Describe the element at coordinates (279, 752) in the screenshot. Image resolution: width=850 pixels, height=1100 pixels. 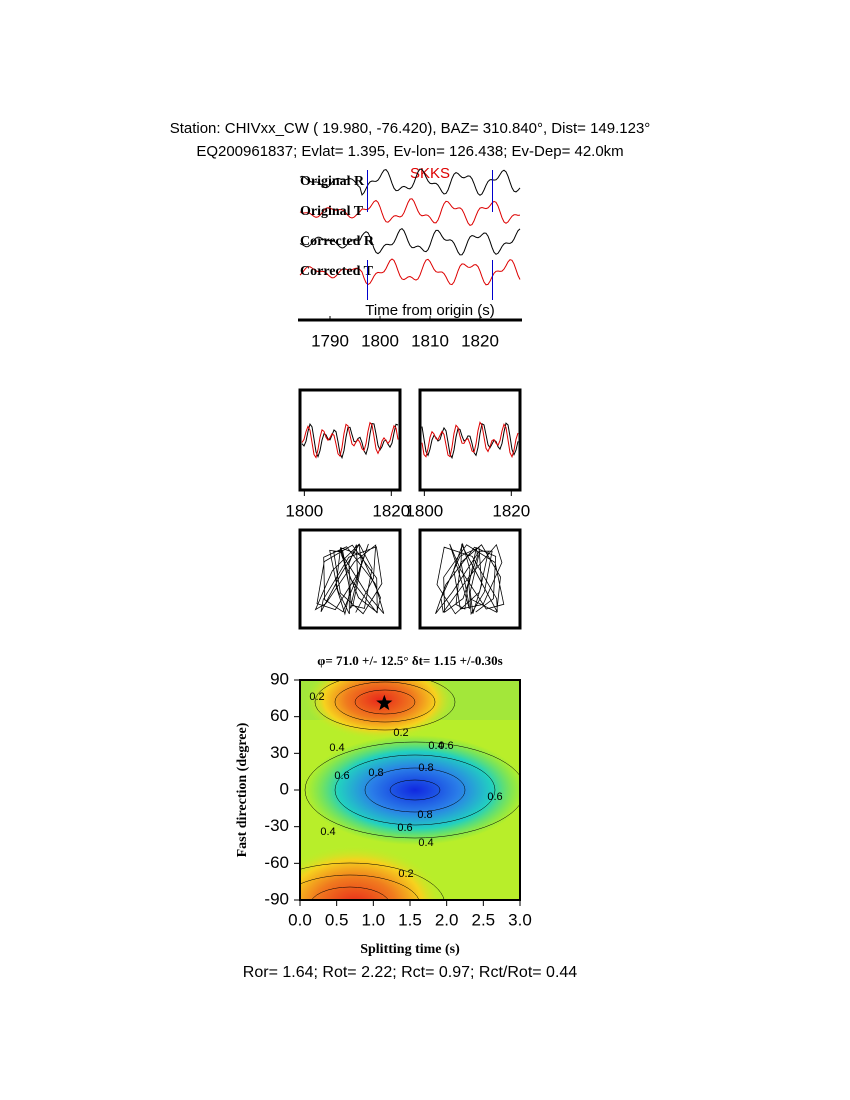
I see `y-tick-label: 30` at that location.